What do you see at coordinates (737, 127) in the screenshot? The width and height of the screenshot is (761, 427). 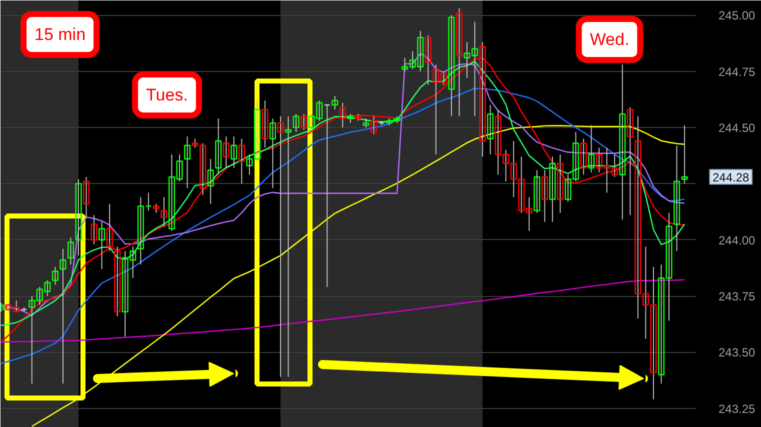 I see `y-tick-label: 244.50` at bounding box center [737, 127].